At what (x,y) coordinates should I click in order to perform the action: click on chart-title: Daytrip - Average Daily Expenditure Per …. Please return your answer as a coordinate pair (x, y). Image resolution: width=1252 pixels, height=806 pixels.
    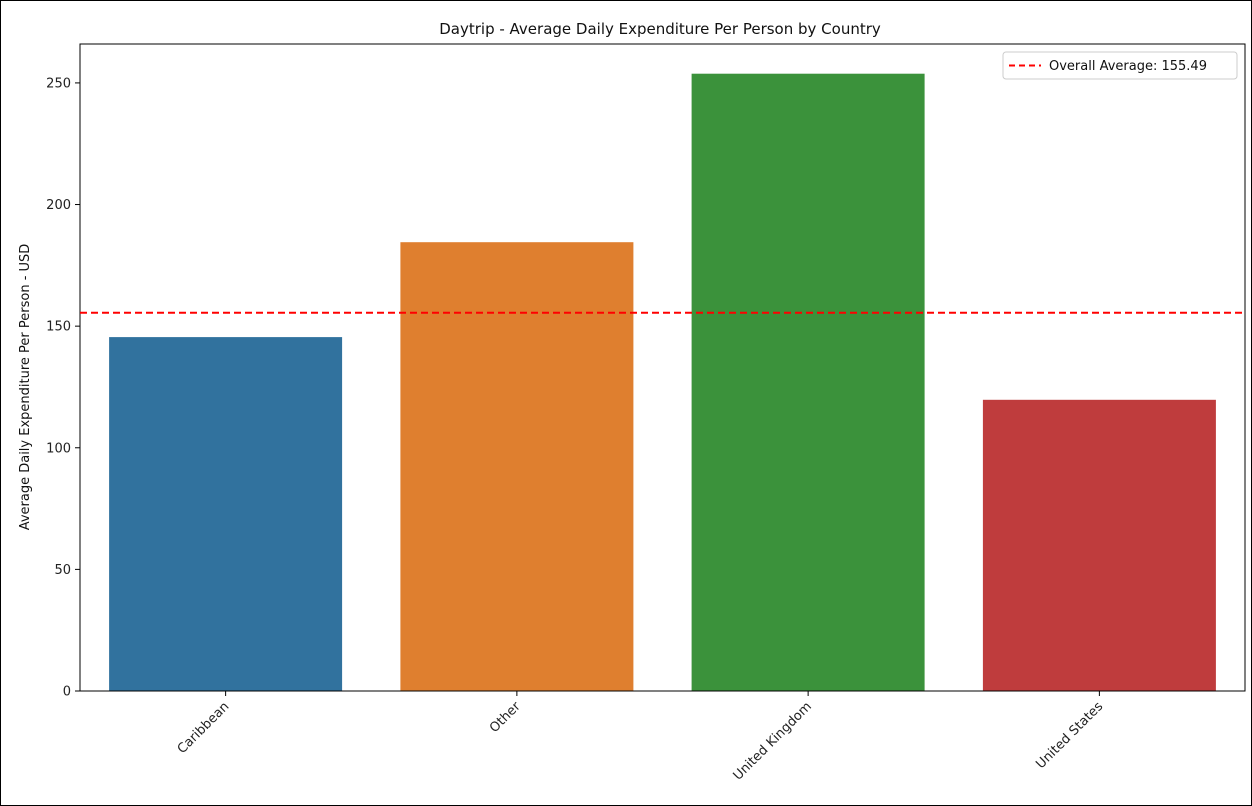
    Looking at the image, I should click on (660, 29).